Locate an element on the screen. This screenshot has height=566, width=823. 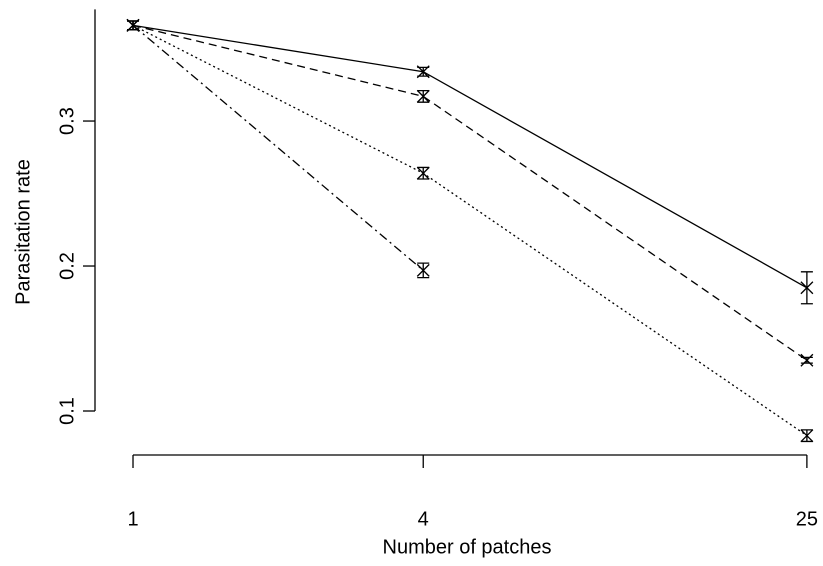
x-axis-title: Number of patches is located at coordinates (467, 547).